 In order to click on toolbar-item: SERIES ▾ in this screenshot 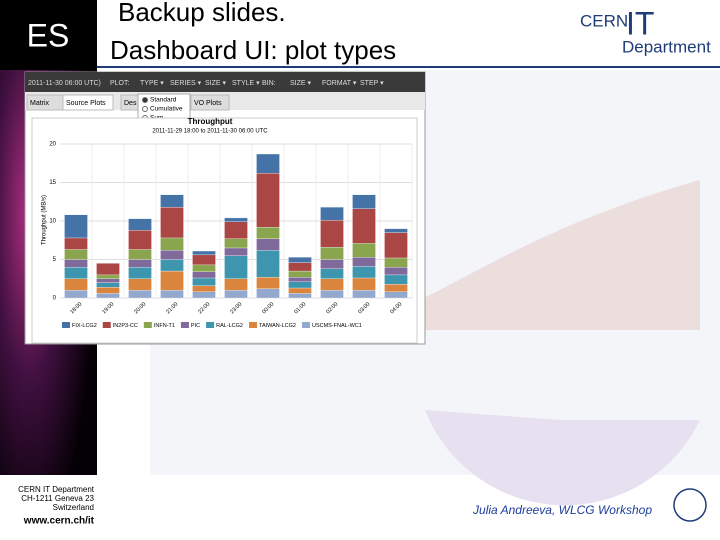, I will do `click(186, 83)`.